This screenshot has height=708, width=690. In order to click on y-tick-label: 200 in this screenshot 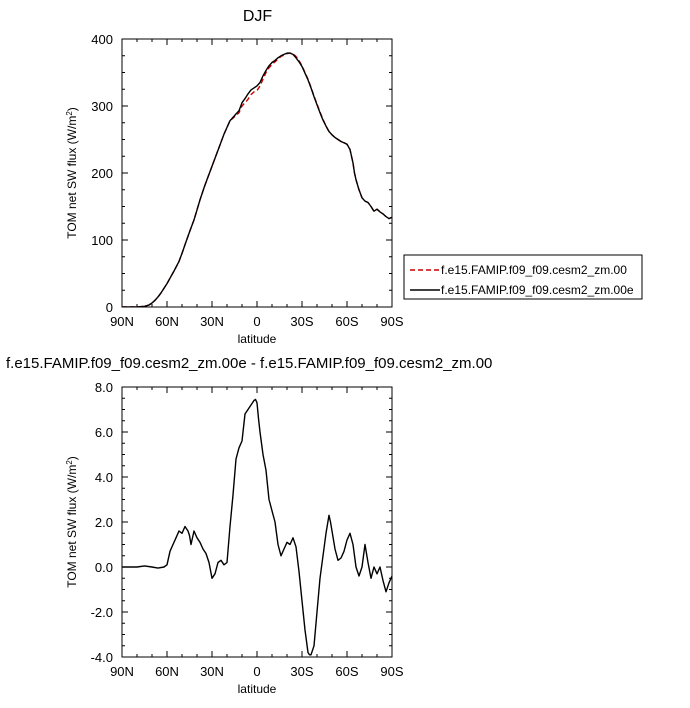, I will do `click(102, 173)`.